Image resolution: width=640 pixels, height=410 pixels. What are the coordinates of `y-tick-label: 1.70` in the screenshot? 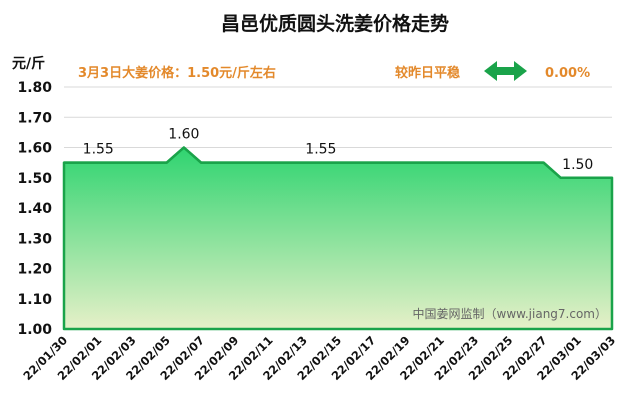 It's located at (34, 118).